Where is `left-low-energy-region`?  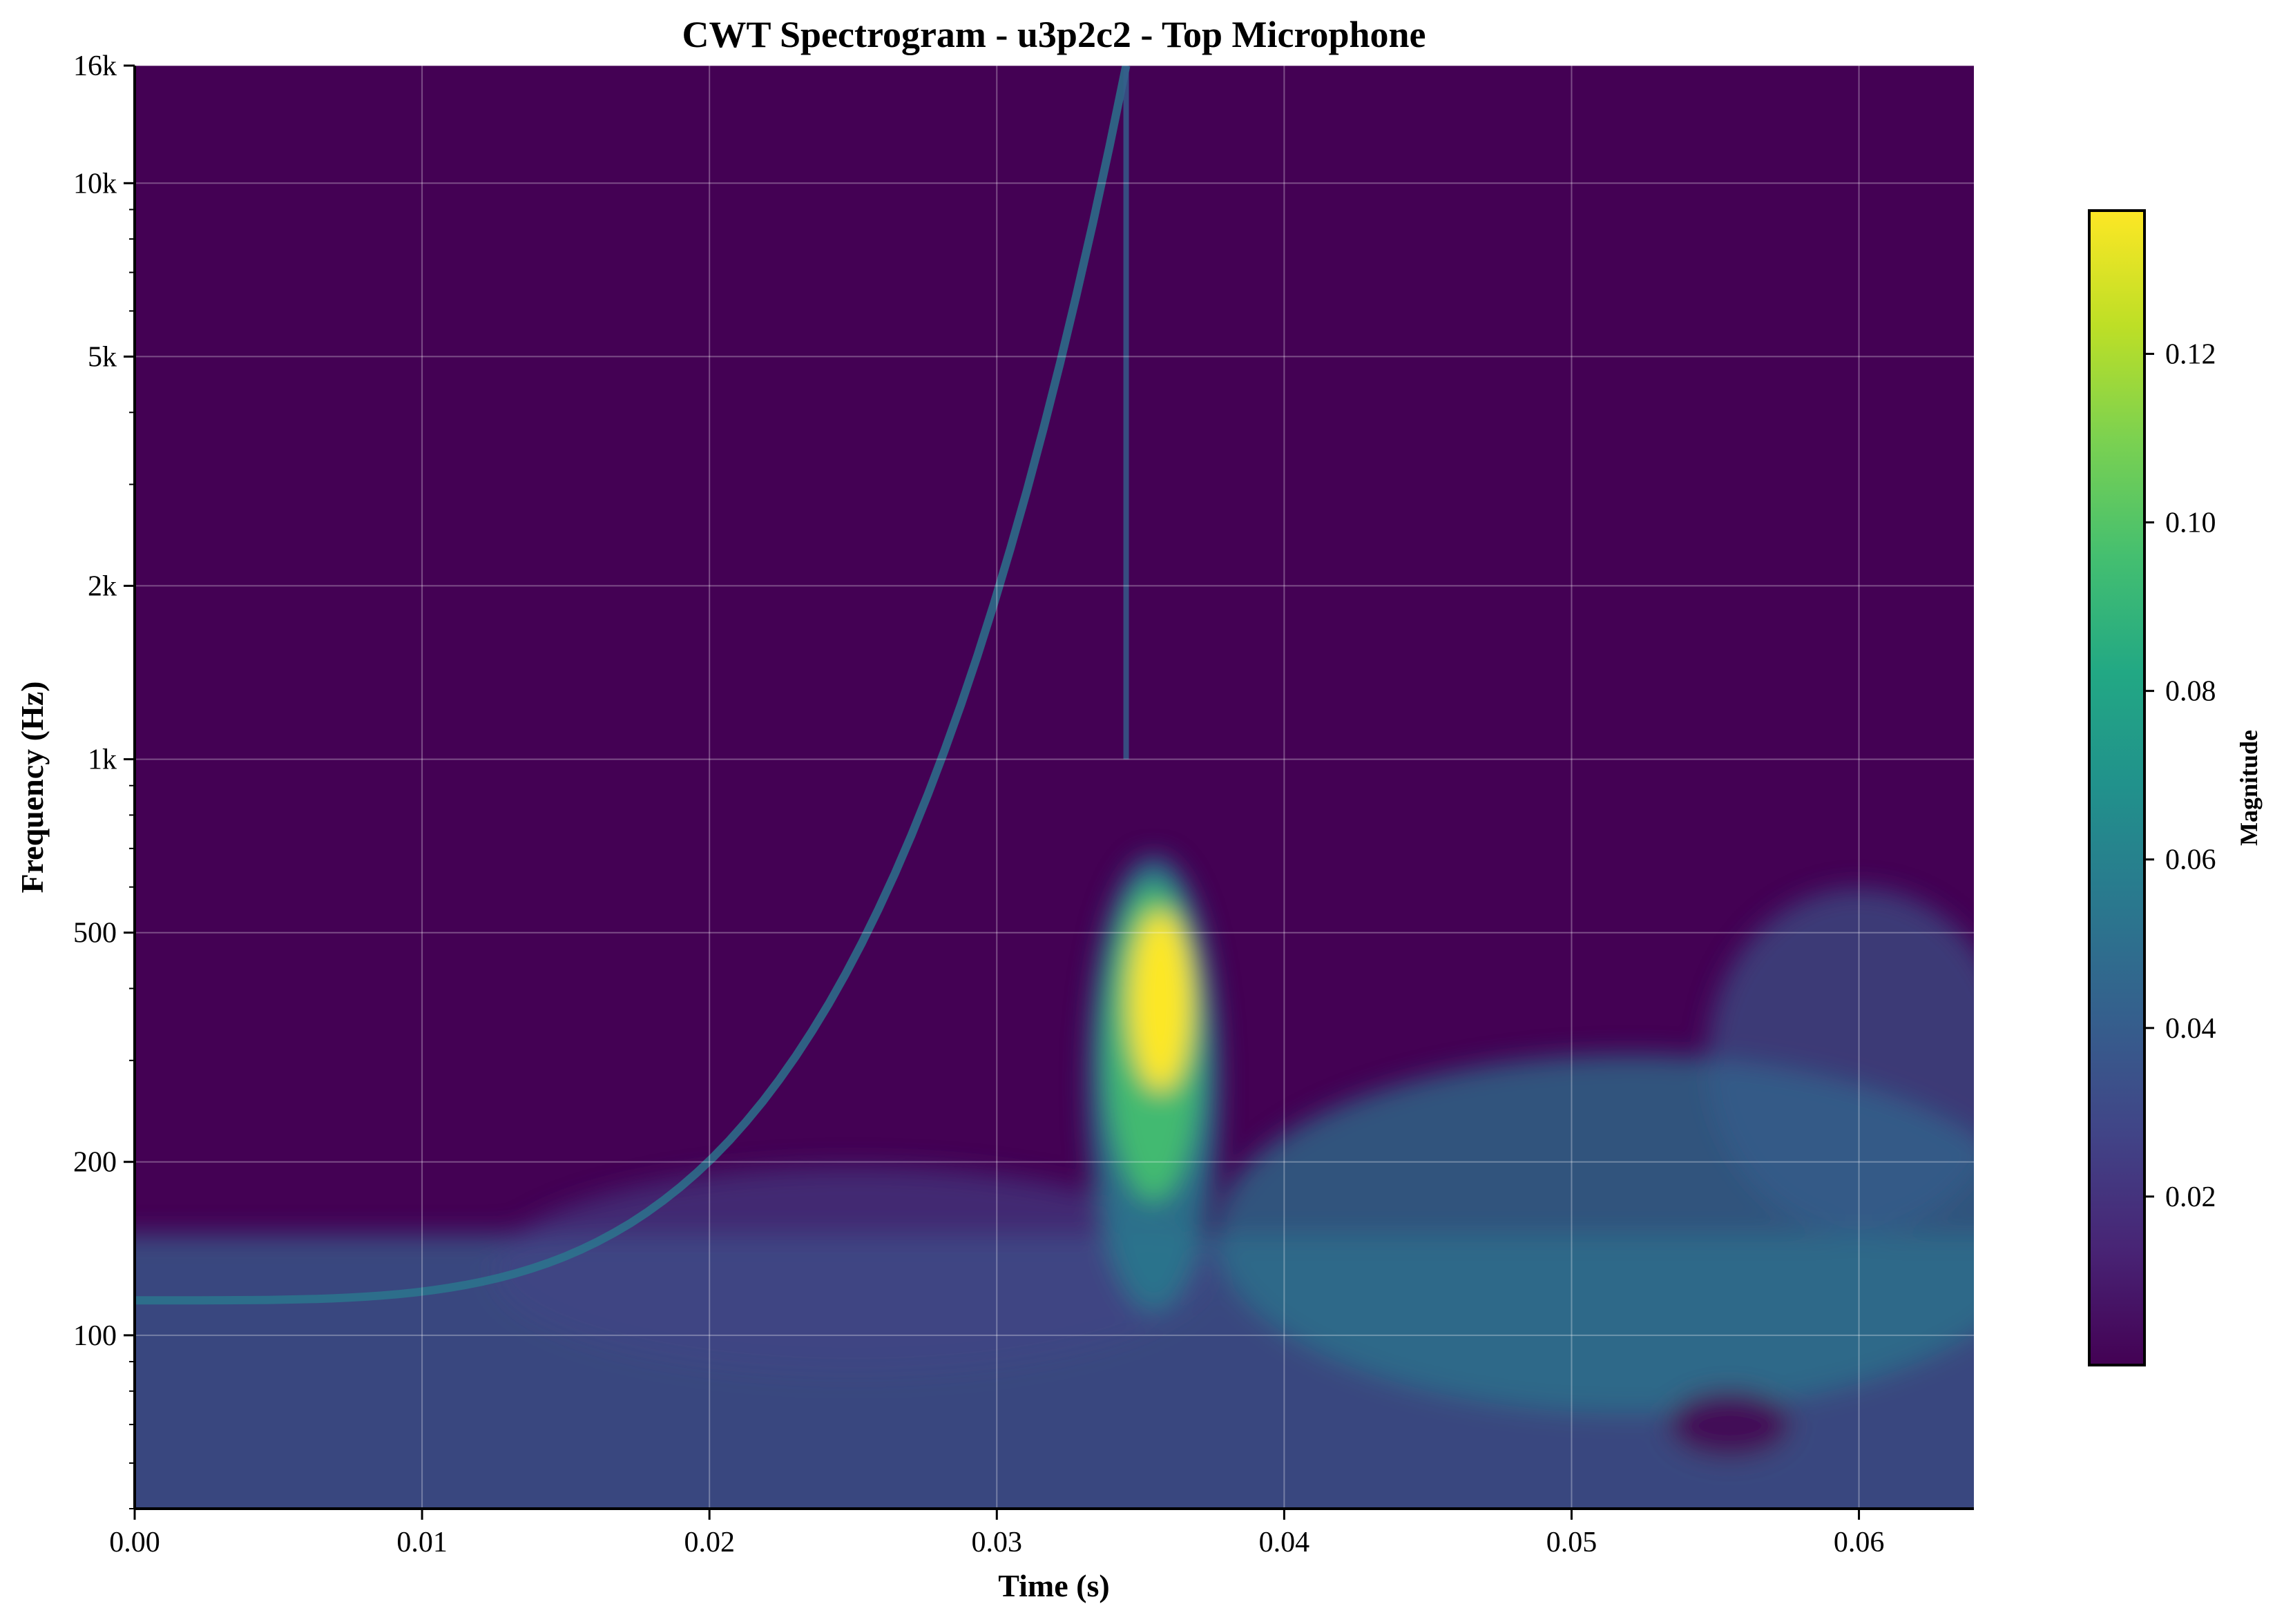
left-low-energy-region is located at coordinates (853, 1269).